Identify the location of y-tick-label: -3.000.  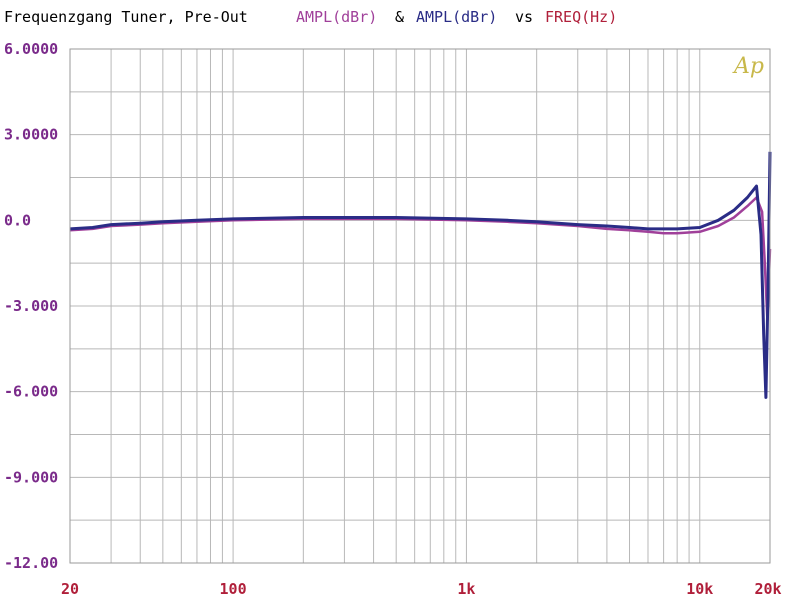
(31, 306).